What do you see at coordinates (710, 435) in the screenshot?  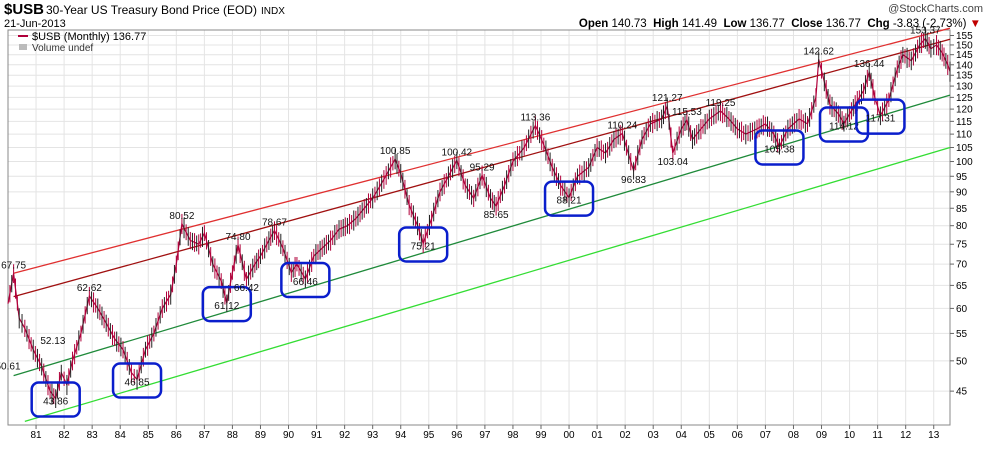 I see `x-tick-label: 05` at bounding box center [710, 435].